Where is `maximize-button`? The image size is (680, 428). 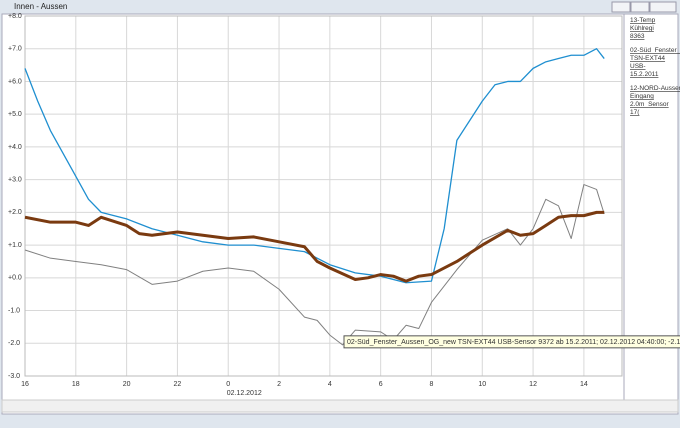
maximize-button is located at coordinates (640, 7).